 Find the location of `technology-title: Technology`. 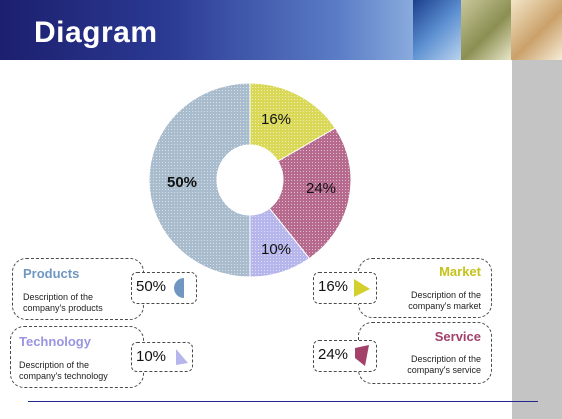

technology-title: Technology is located at coordinates (55, 341).